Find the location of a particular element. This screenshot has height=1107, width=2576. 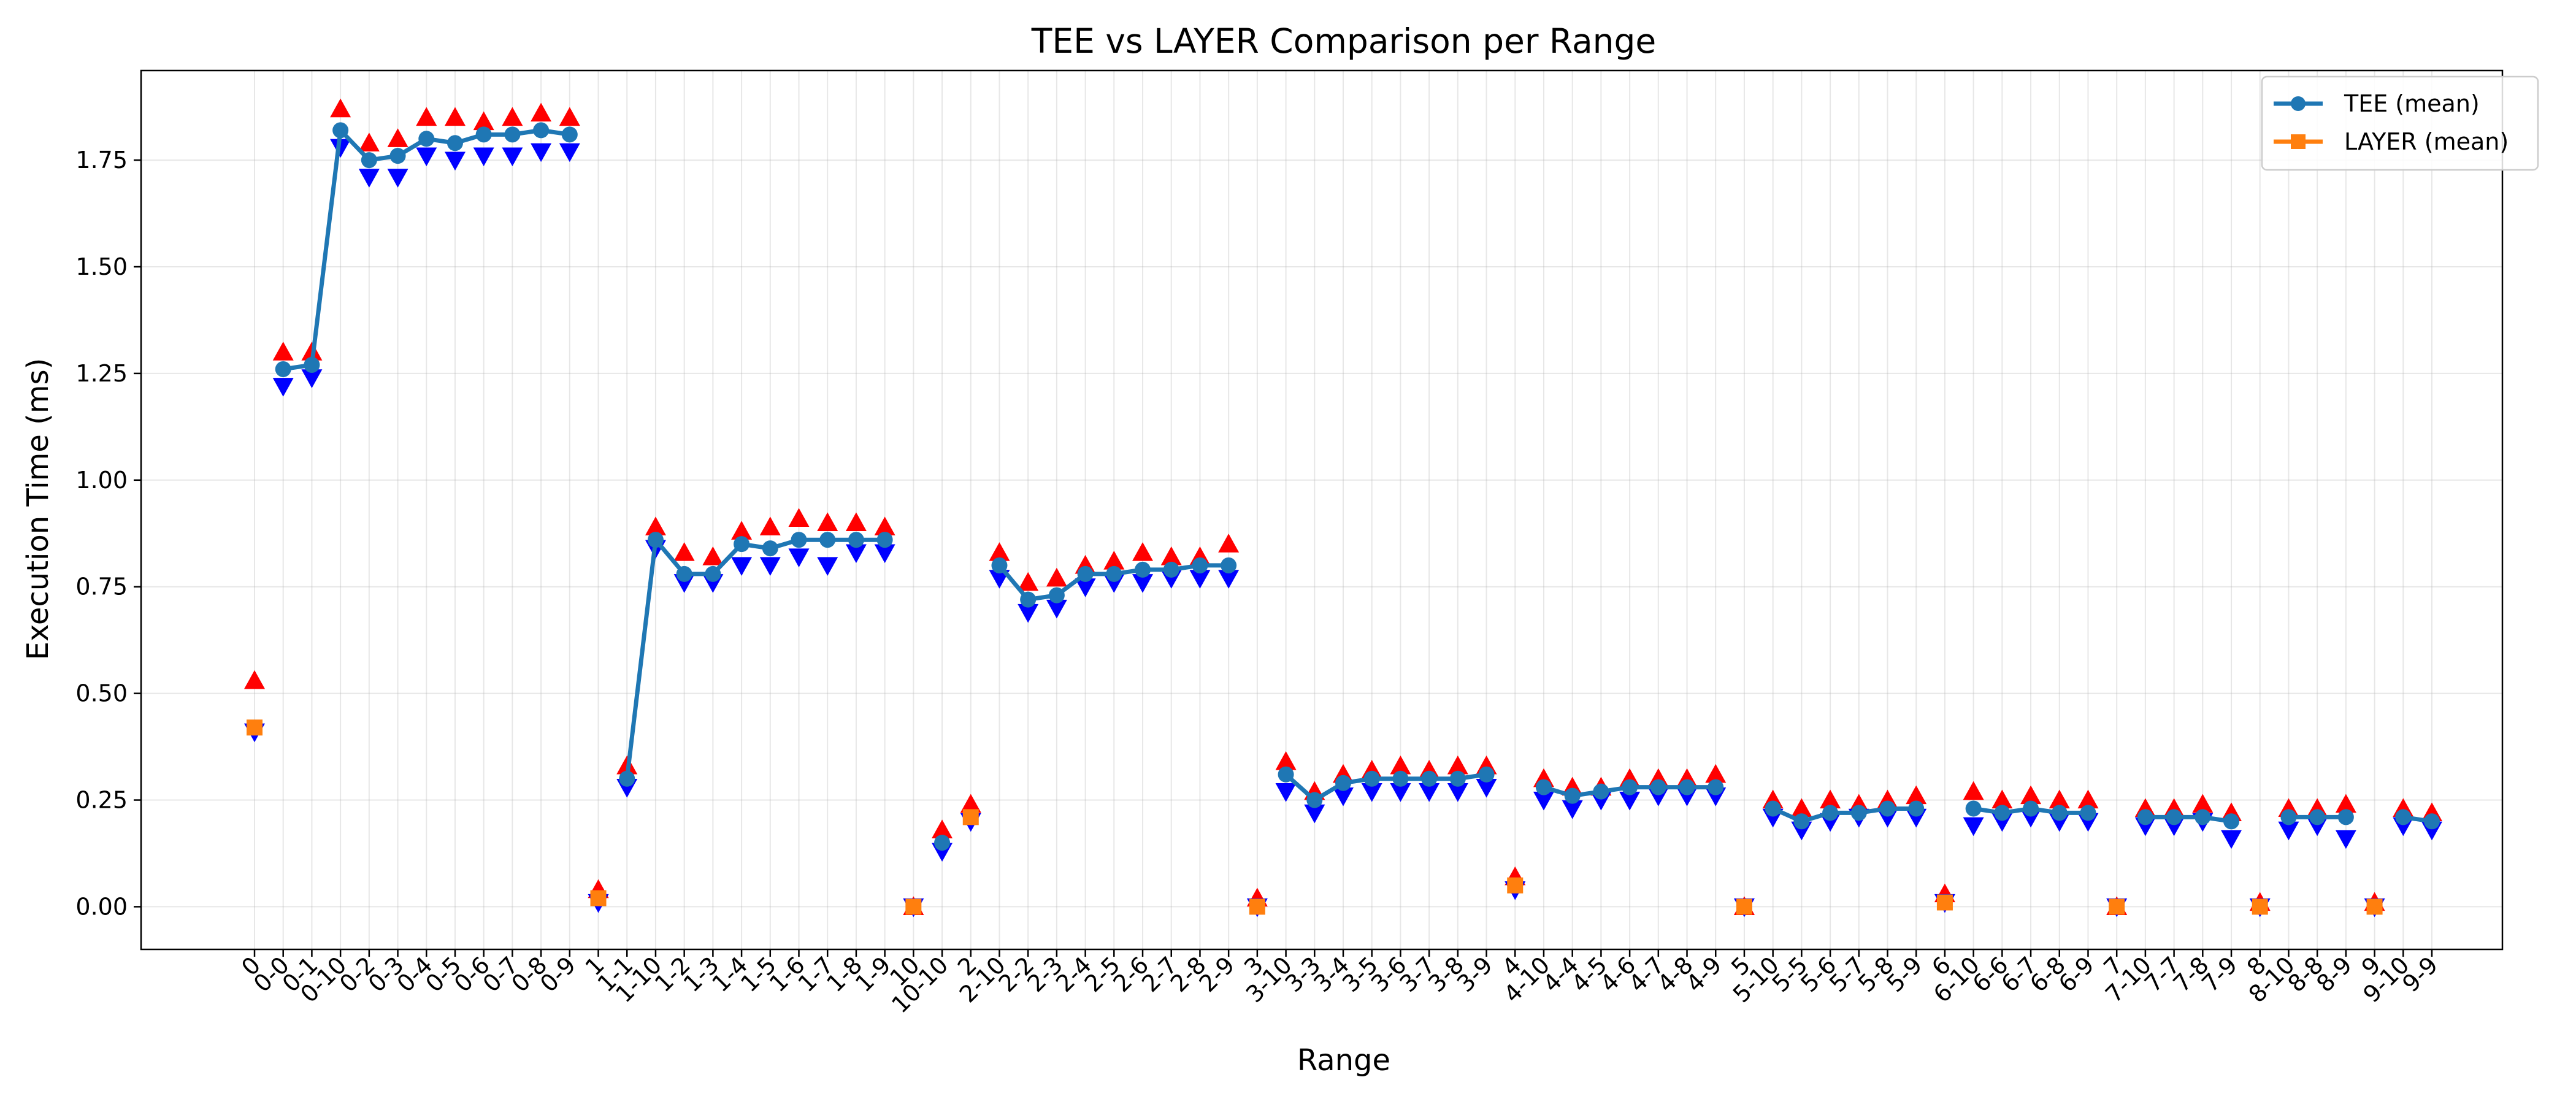

legend-frame is located at coordinates (2400, 123).